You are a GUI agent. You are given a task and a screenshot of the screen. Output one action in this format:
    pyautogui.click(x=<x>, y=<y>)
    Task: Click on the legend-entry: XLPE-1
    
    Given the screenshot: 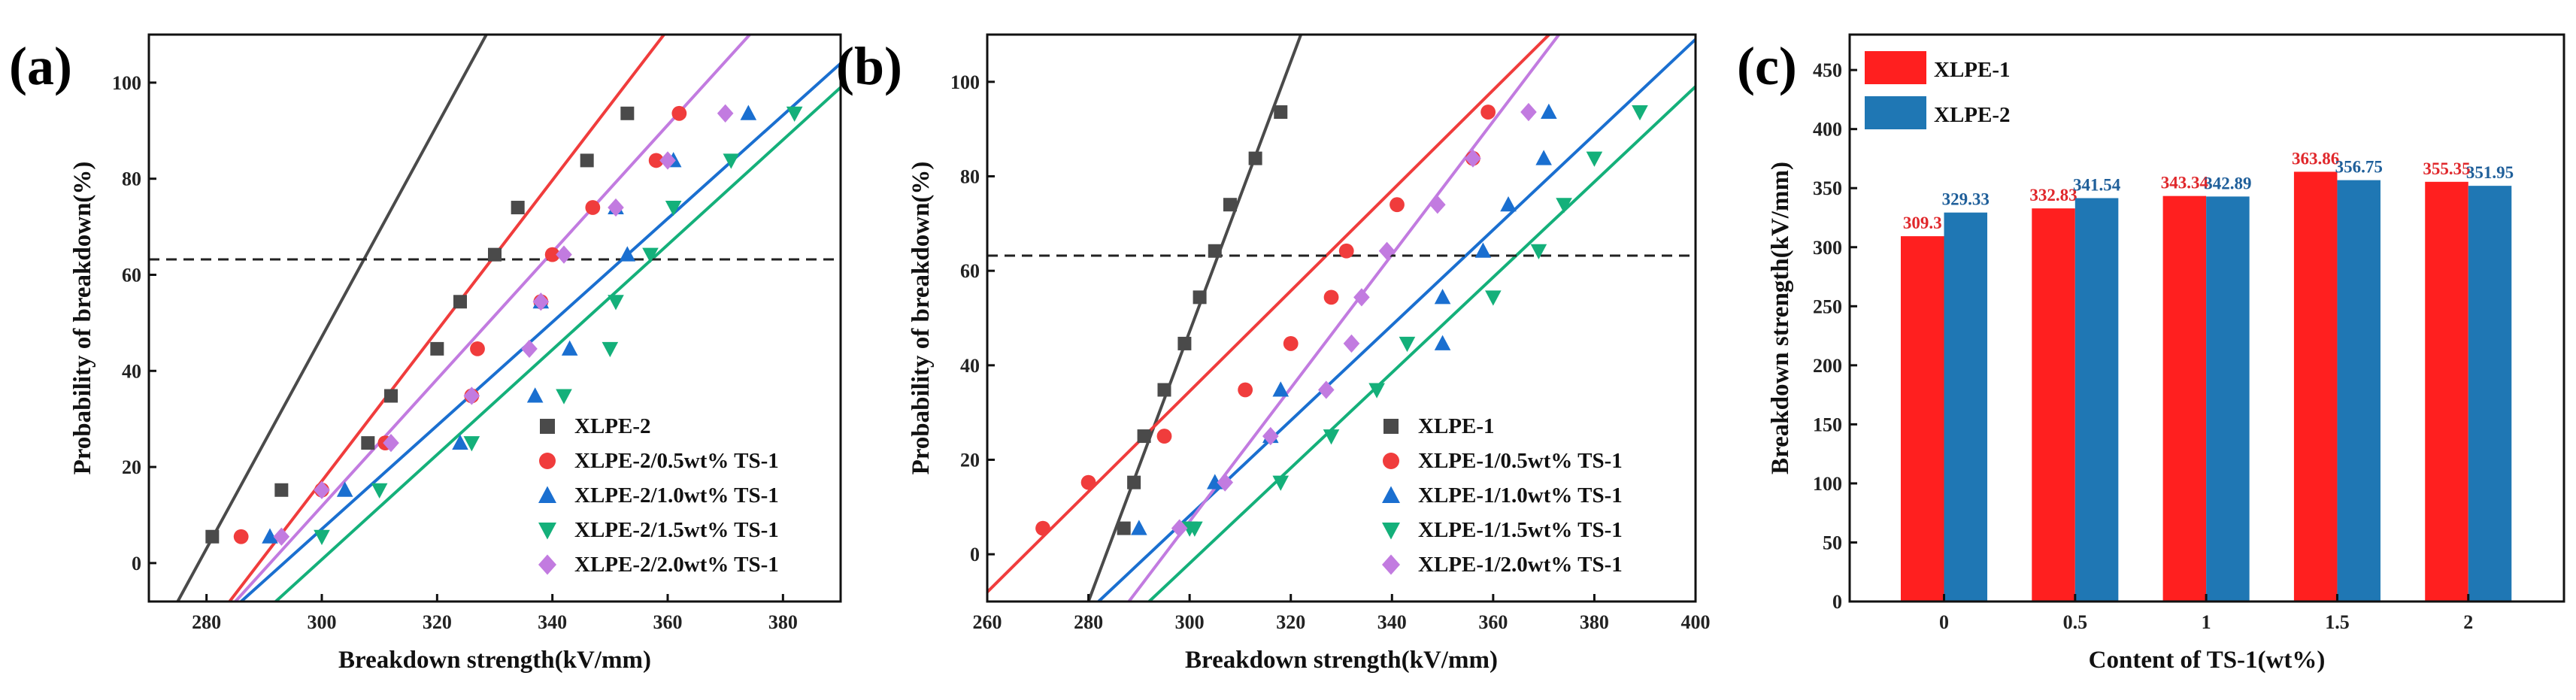 What is the action you would take?
    pyautogui.click(x=1972, y=70)
    